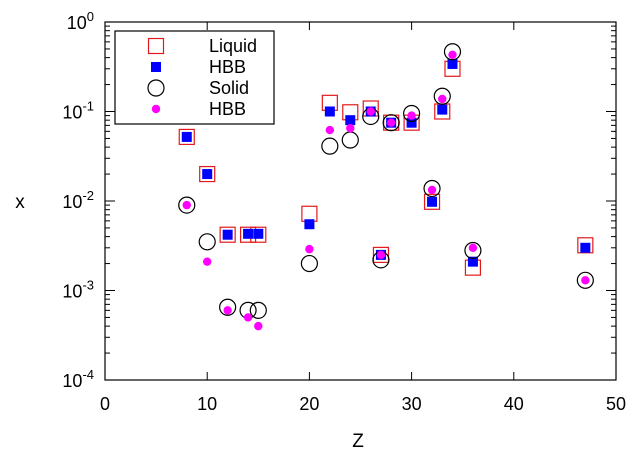 The height and width of the screenshot is (450, 641). What do you see at coordinates (78, 379) in the screenshot?
I see `y-tick-label: 10⁻⁴` at bounding box center [78, 379].